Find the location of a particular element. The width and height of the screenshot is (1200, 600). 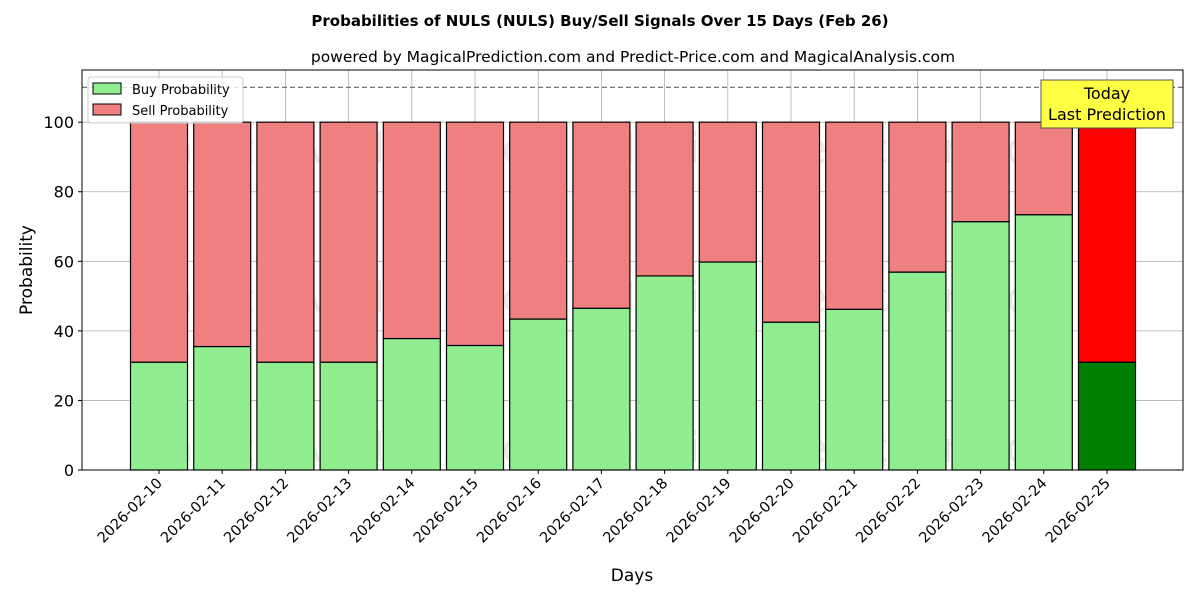

y-tick-label: 20 is located at coordinates (64, 400).